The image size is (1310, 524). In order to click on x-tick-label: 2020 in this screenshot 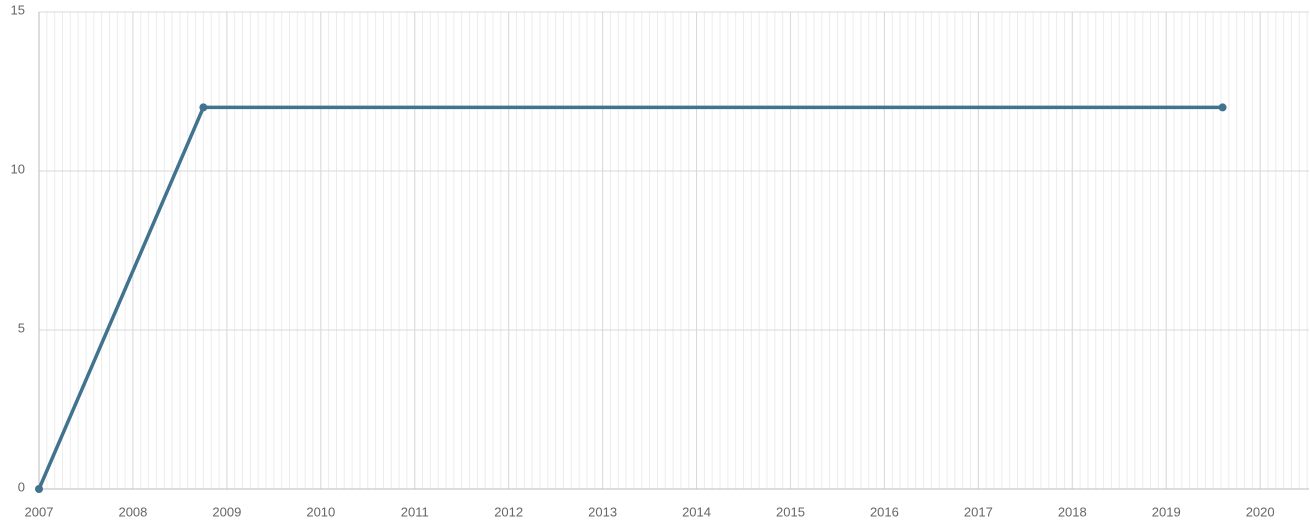, I will do `click(1260, 511)`.